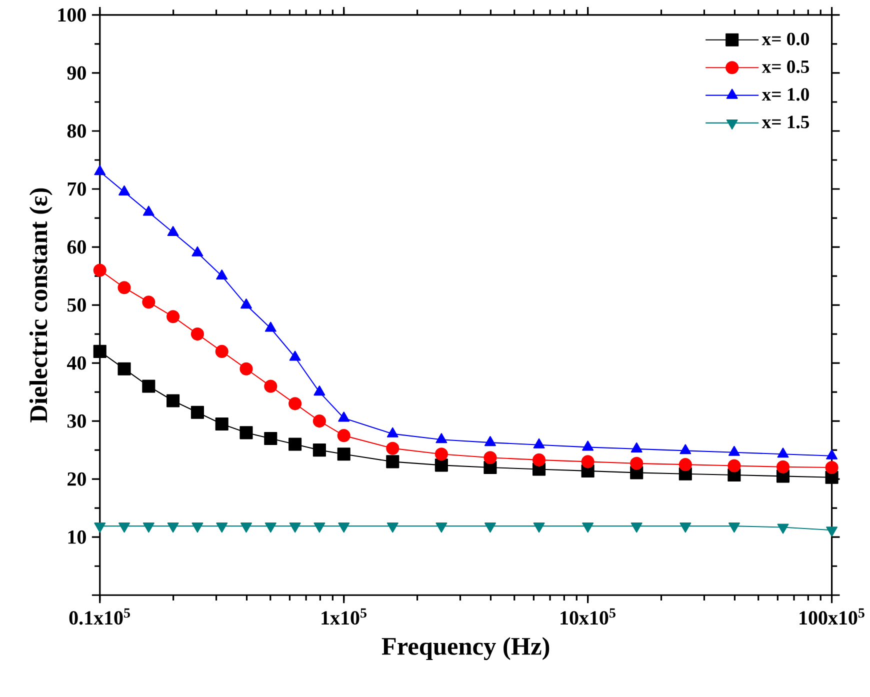 The width and height of the screenshot is (870, 697). What do you see at coordinates (76, 73) in the screenshot?
I see `y-tick-label: 90` at bounding box center [76, 73].